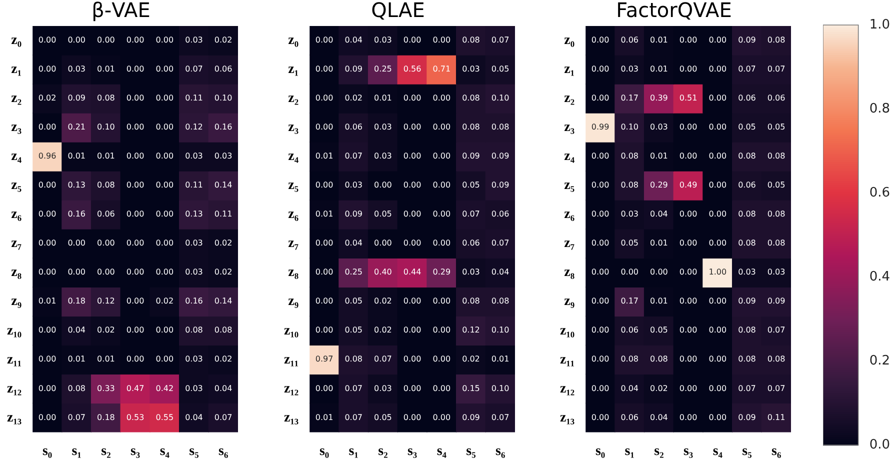  Describe the element at coordinates (47, 156) in the screenshot. I see `data-label: 0.96` at that location.